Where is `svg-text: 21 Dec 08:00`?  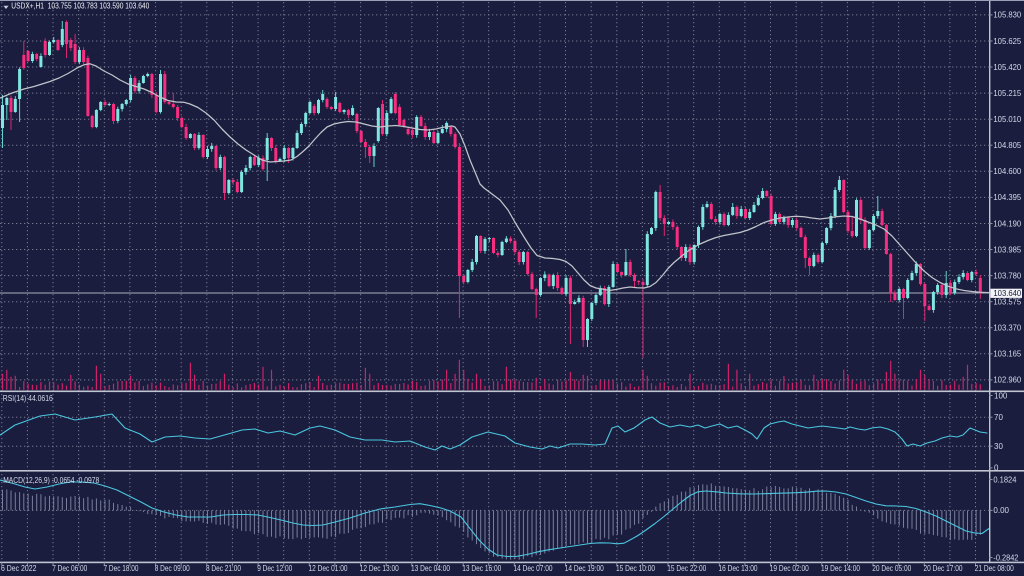
svg-text: 21 Dec 08:00 is located at coordinates (994, 568).